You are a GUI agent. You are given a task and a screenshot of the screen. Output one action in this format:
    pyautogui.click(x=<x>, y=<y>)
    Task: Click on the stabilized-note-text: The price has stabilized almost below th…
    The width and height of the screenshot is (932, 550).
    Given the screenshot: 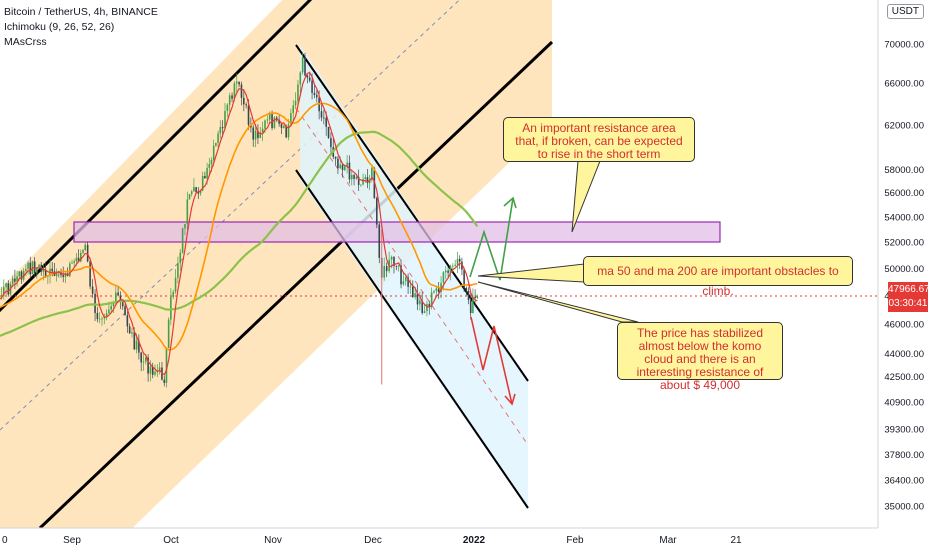 What is the action you would take?
    pyautogui.click(x=700, y=359)
    